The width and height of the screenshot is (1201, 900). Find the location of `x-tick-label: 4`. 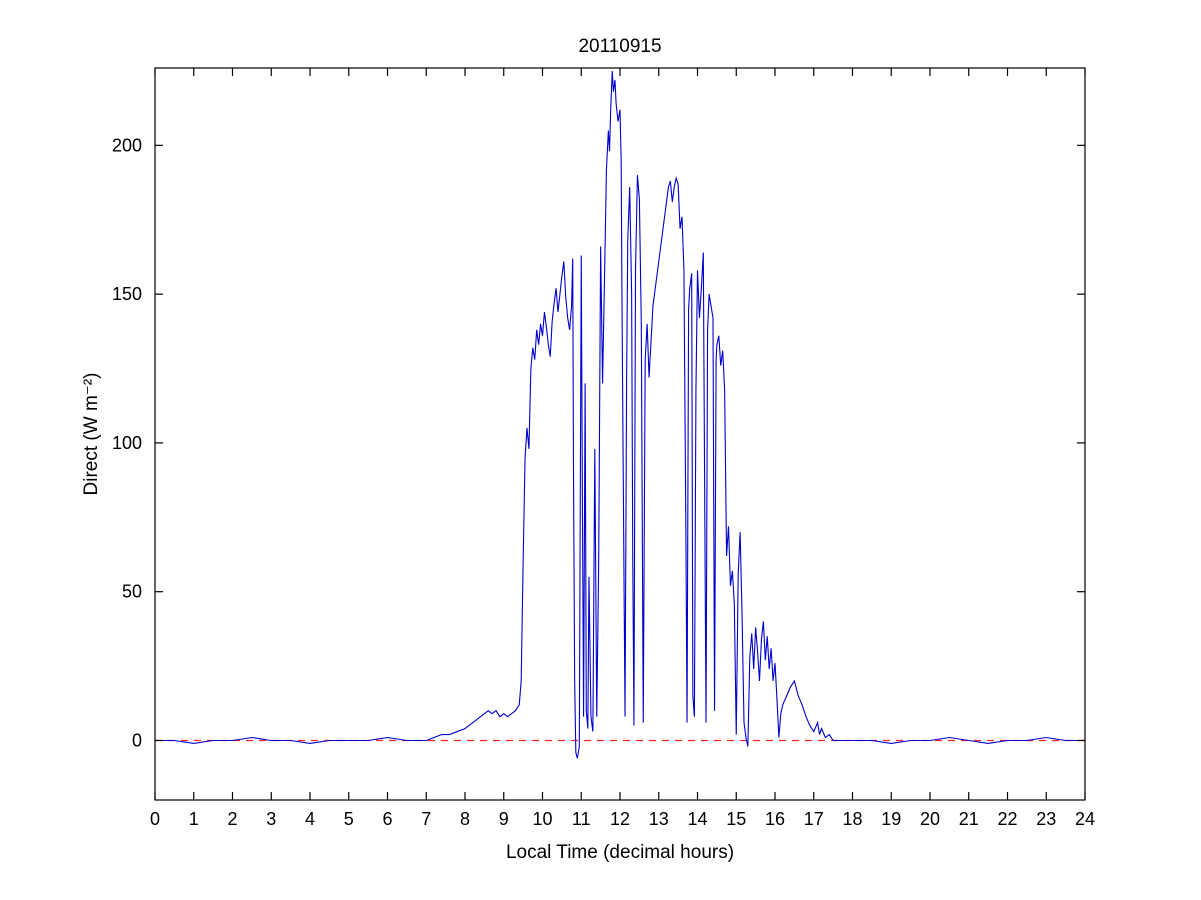

x-tick-label: 4 is located at coordinates (310, 819).